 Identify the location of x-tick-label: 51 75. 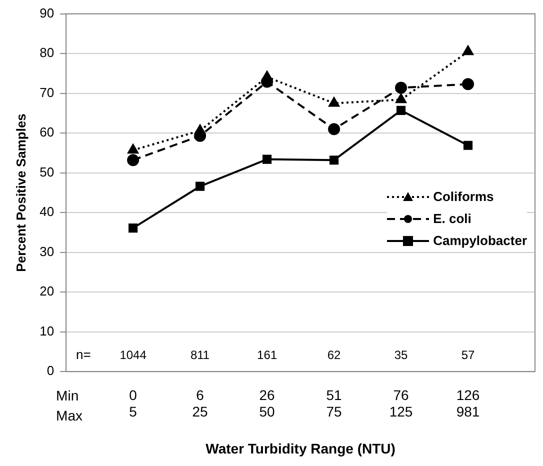
(334, 403).